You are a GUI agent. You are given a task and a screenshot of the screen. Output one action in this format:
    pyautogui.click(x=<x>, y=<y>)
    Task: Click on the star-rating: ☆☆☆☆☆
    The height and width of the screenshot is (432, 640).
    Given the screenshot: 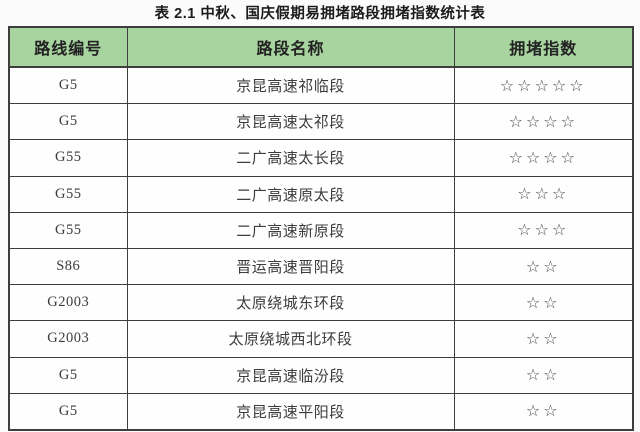 What is the action you would take?
    pyautogui.click(x=543, y=85)
    